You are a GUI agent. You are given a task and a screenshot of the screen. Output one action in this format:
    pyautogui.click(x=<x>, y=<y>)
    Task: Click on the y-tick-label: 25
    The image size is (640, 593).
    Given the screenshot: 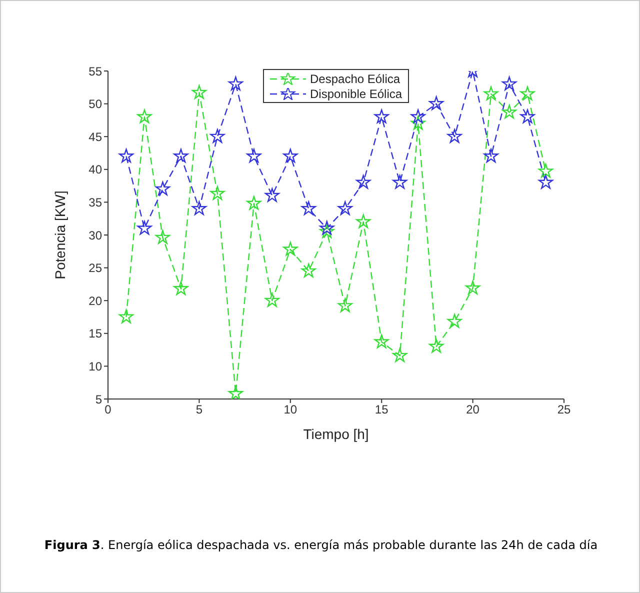 What is the action you would take?
    pyautogui.click(x=95, y=268)
    